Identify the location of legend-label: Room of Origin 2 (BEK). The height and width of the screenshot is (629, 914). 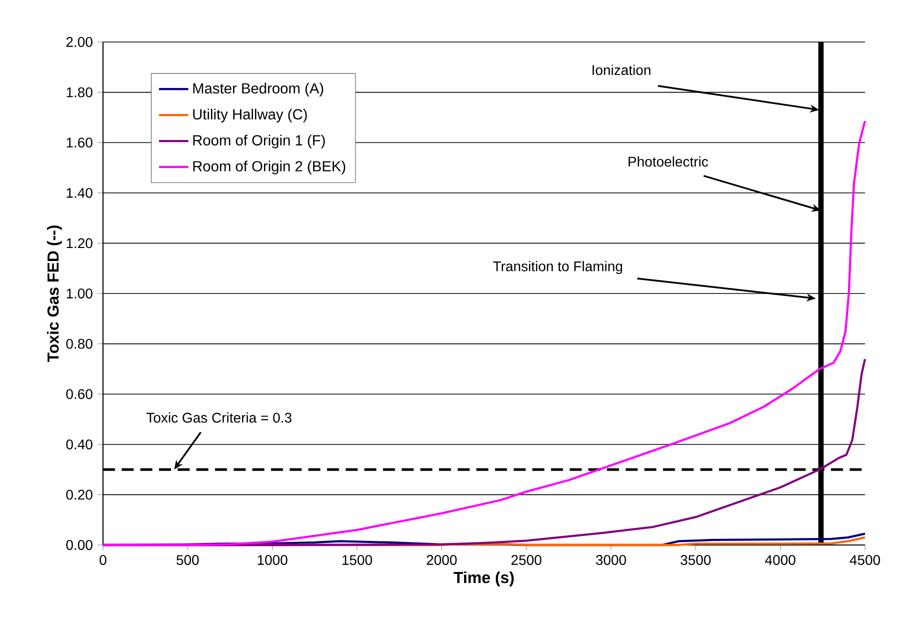
(269, 167).